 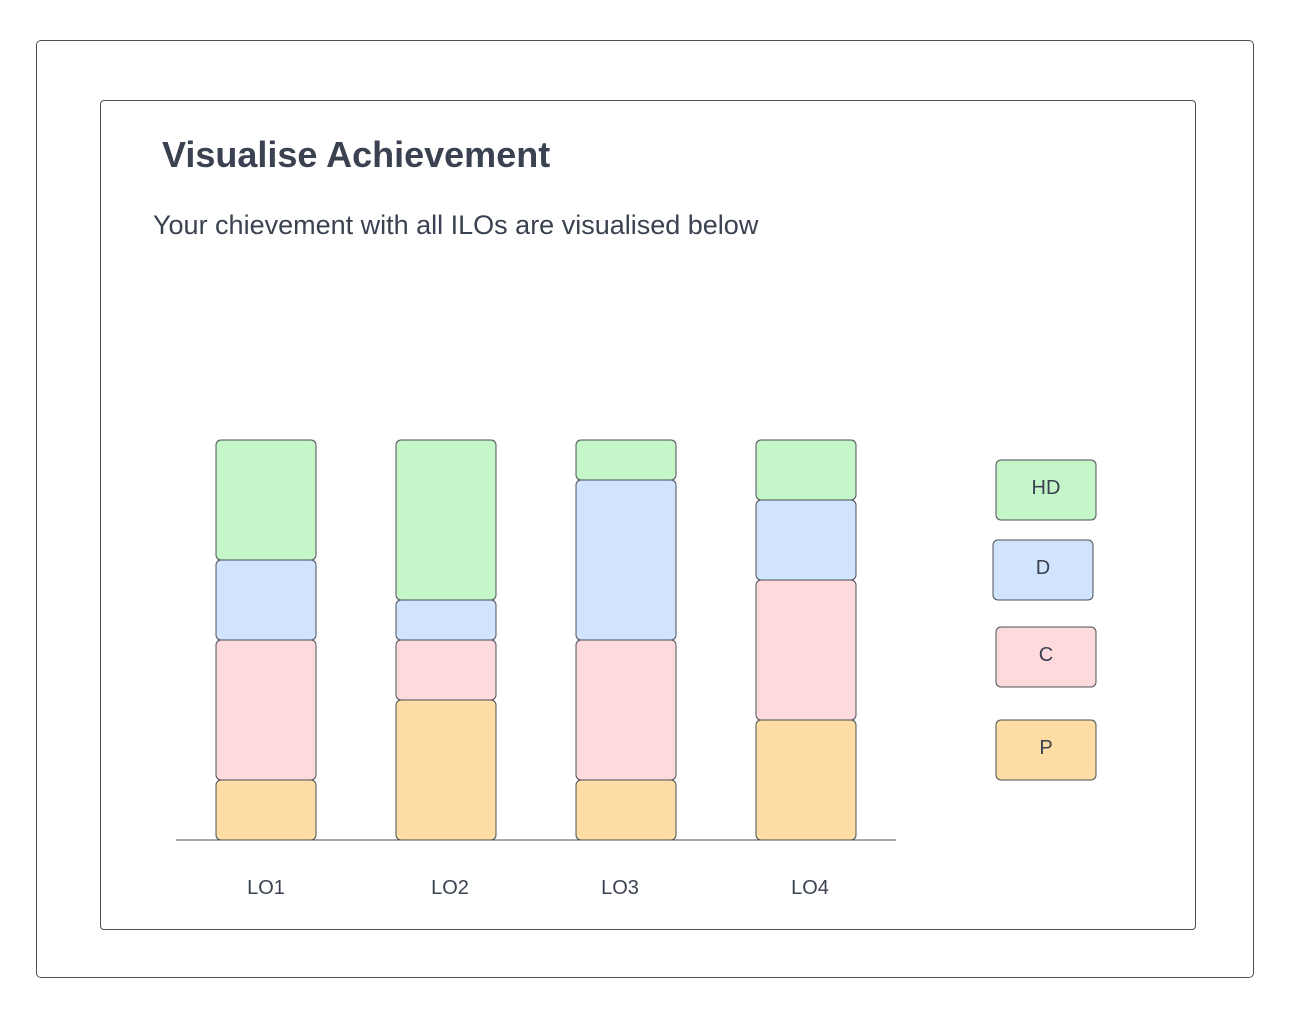 What do you see at coordinates (446, 520) in the screenshot?
I see `bar-segment-lo2-hd` at bounding box center [446, 520].